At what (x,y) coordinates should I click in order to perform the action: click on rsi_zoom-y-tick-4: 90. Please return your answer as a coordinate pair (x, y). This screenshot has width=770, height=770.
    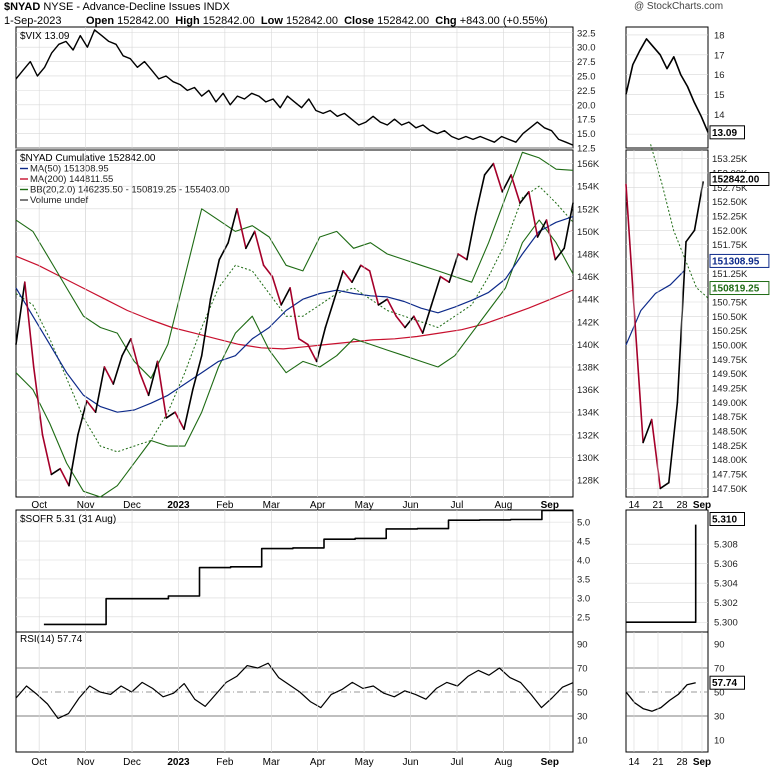
    Looking at the image, I should click on (719, 645).